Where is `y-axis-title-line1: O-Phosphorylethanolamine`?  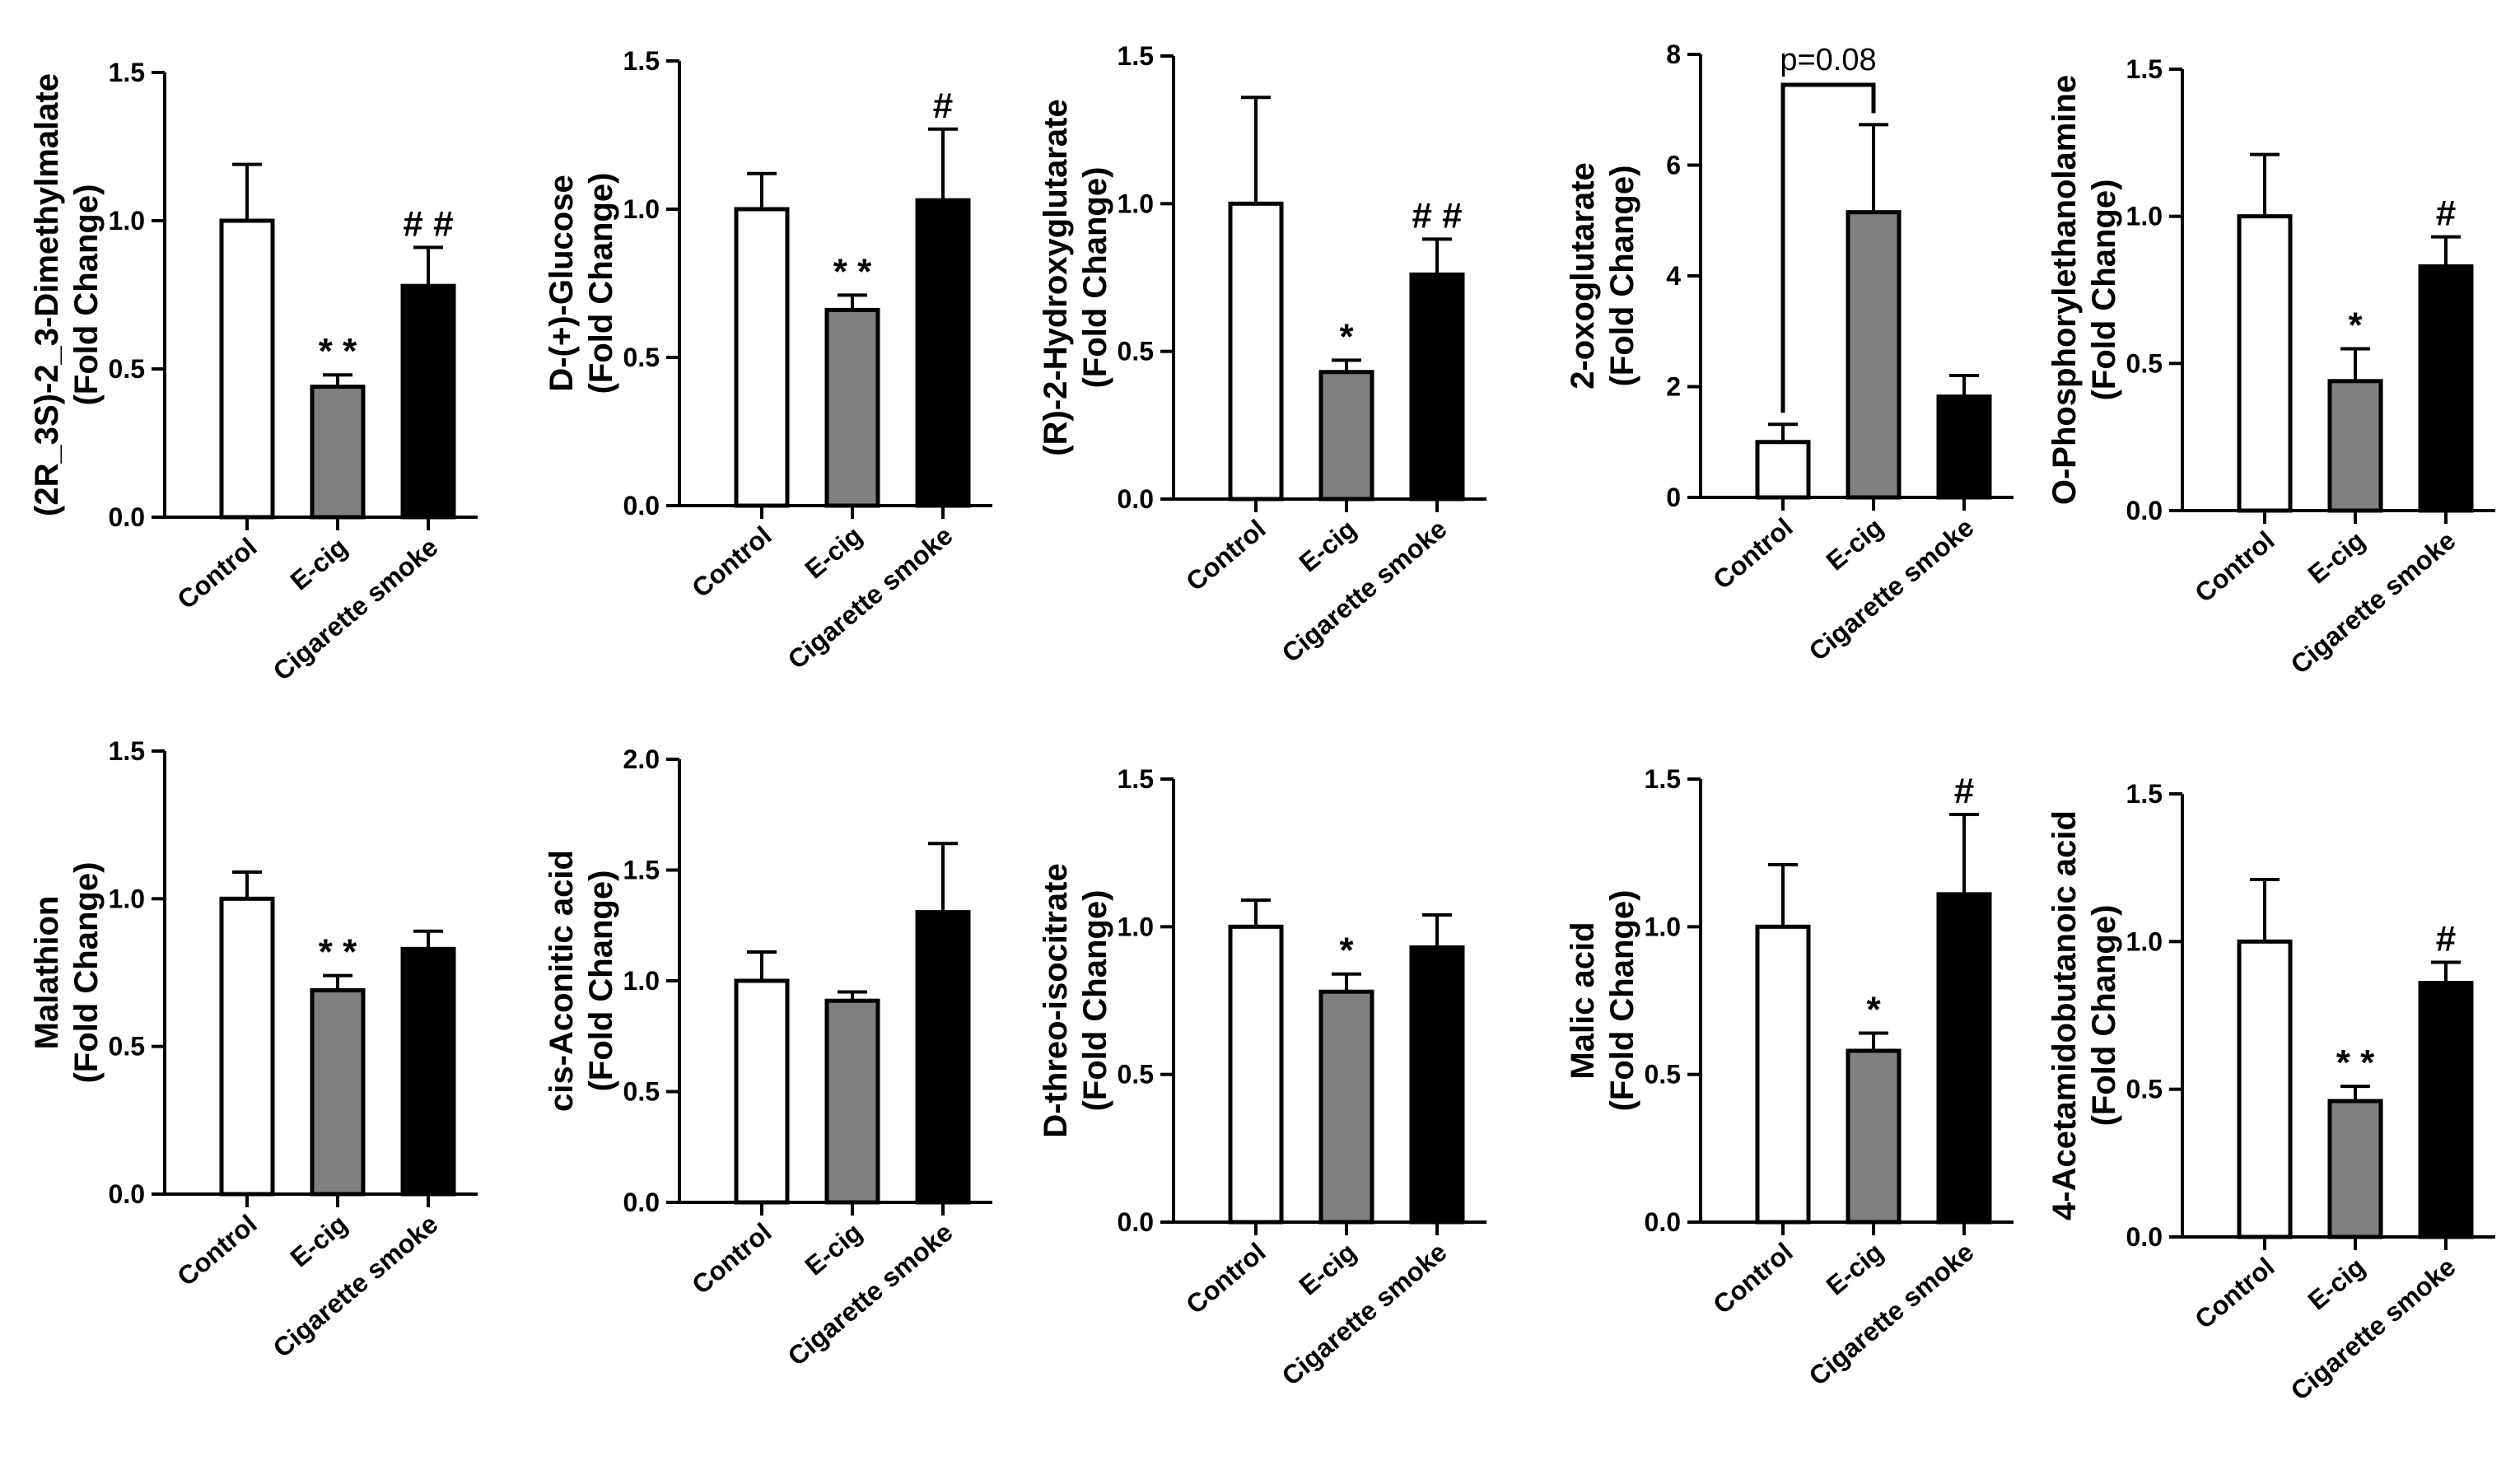
y-axis-title-line1: O-Phosphorylethanolamine is located at coordinates (2064, 290).